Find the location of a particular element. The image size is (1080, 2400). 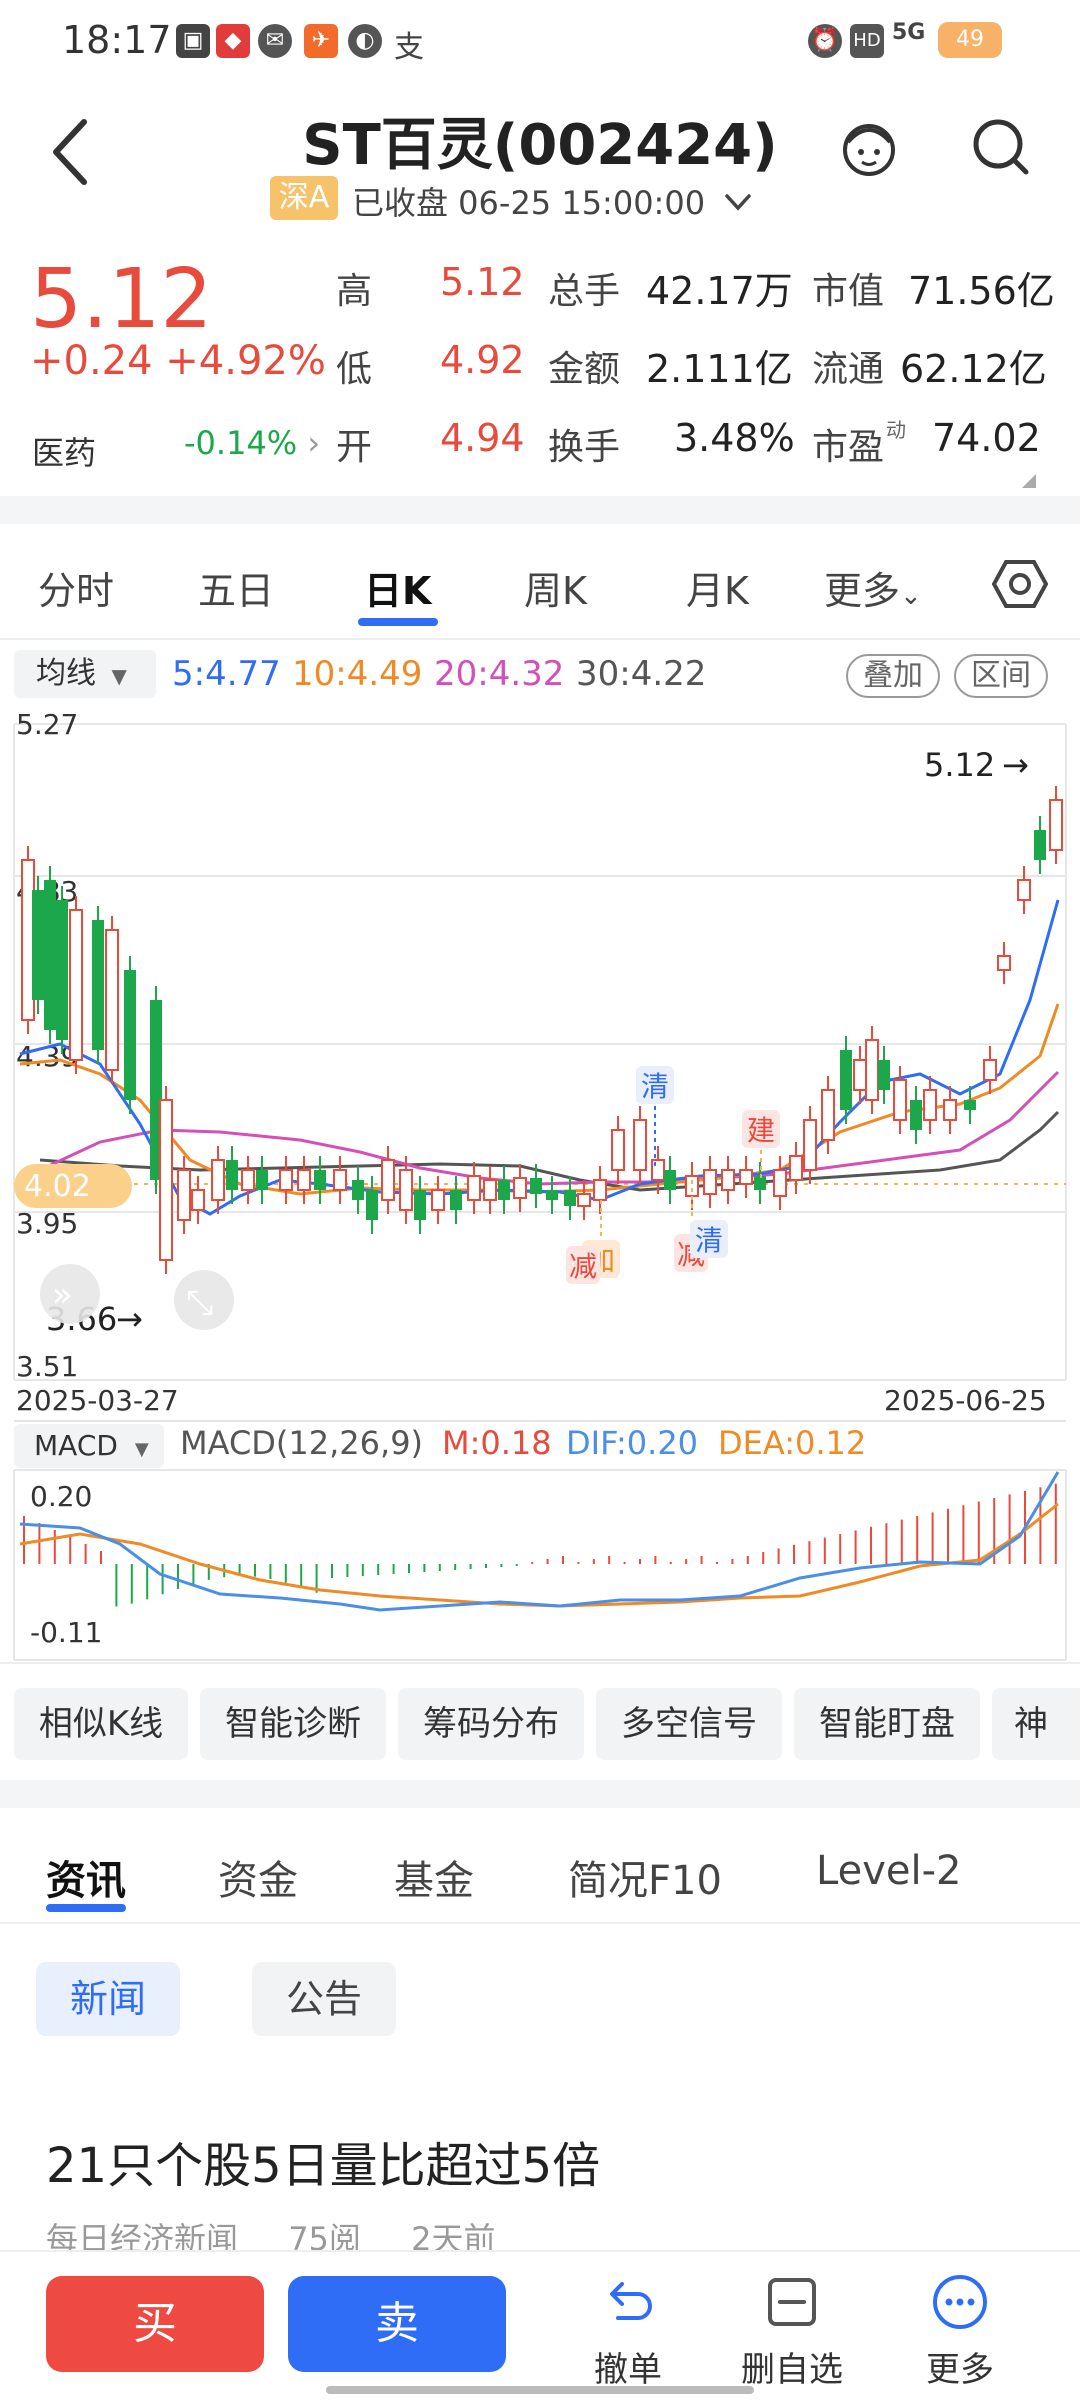

smart-monitor-button: 智能盯盘 is located at coordinates (887, 1724).